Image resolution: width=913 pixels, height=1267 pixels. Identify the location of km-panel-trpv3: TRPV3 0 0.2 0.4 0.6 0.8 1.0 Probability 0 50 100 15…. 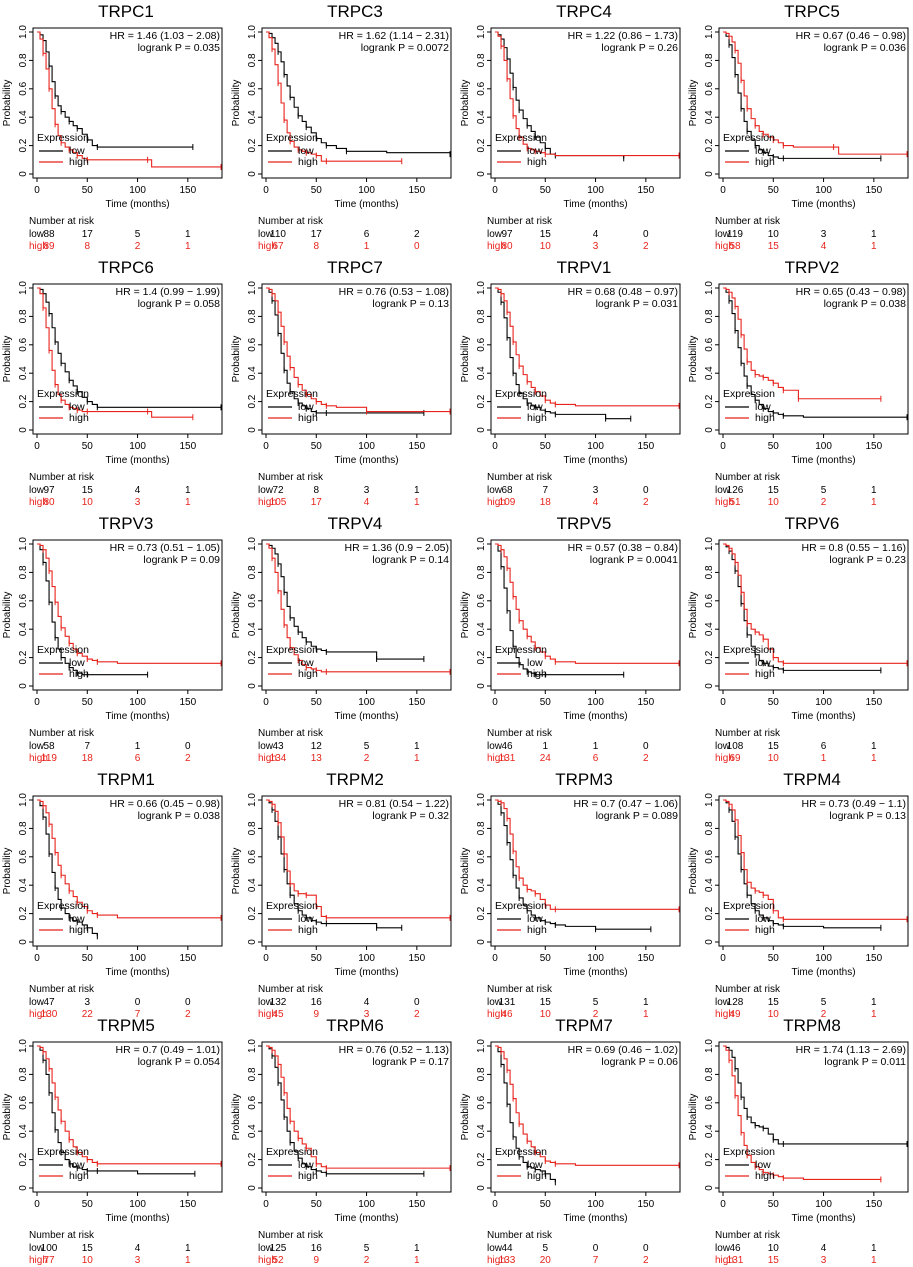
(114, 638).